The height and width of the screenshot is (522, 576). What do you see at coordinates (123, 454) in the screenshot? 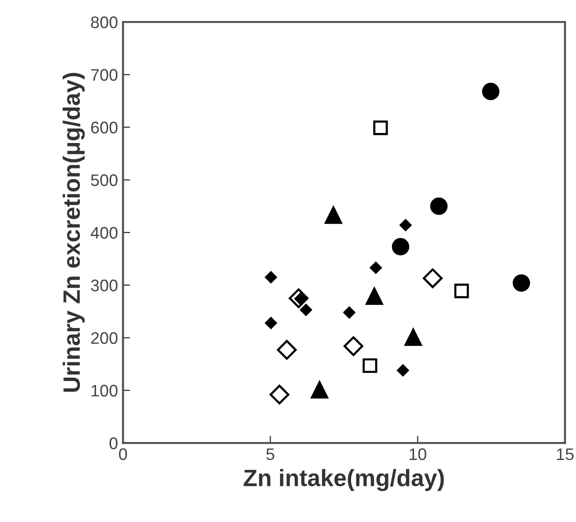
I see `x-tick-label: 0` at bounding box center [123, 454].